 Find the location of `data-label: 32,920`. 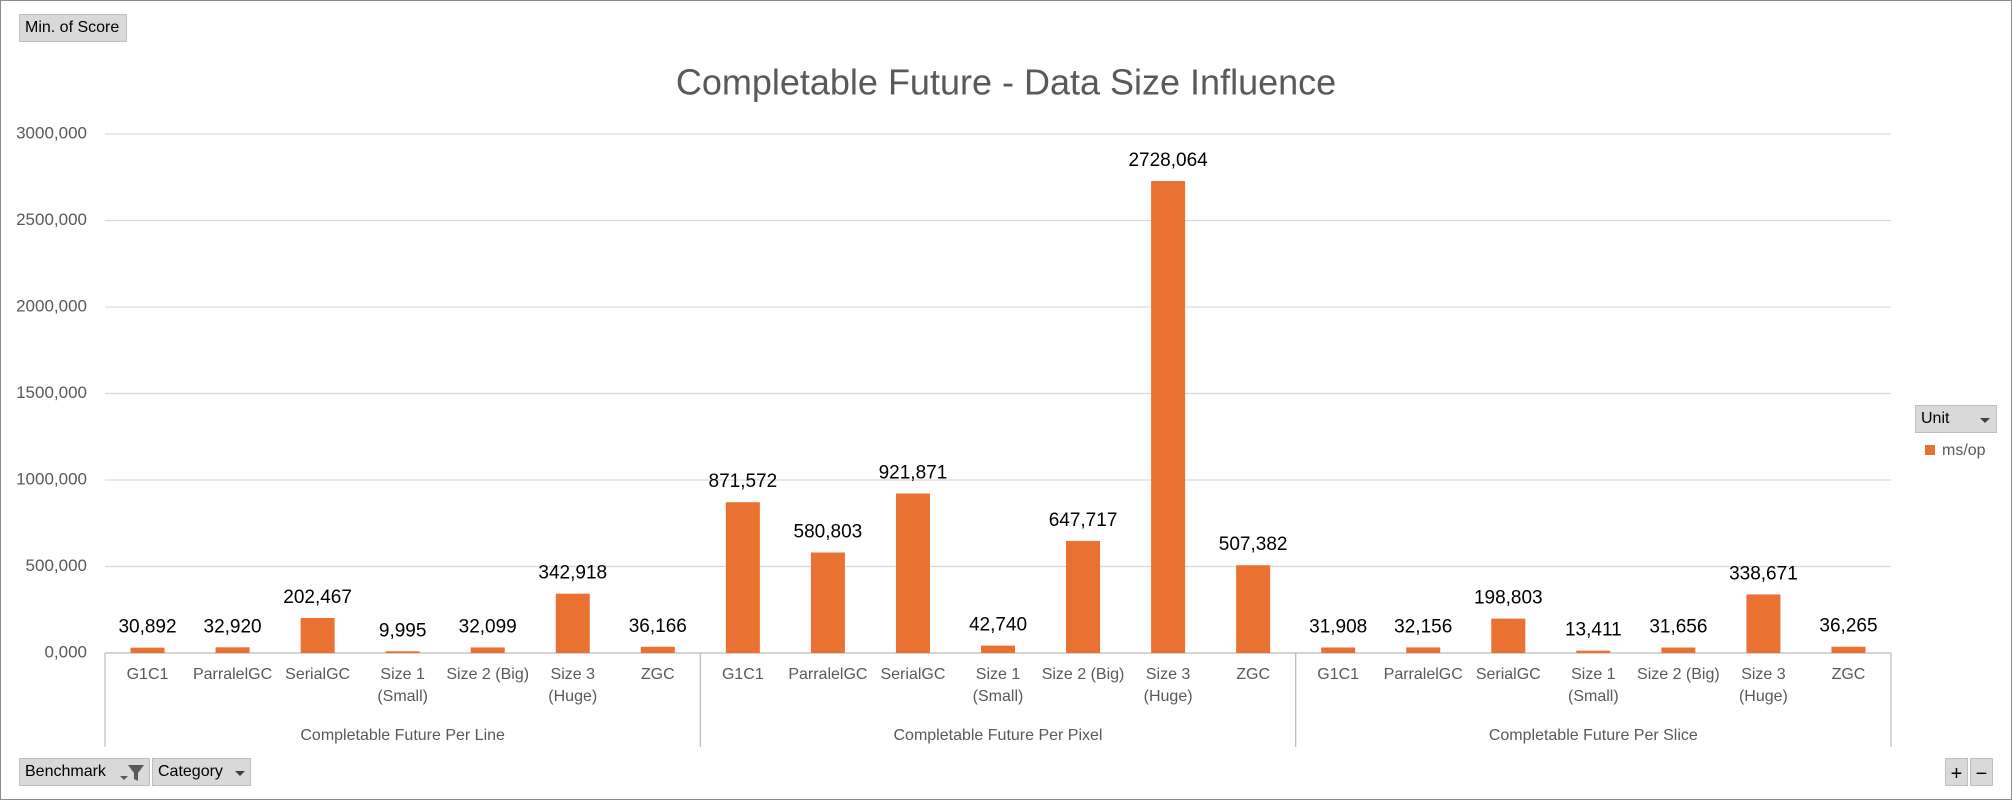

data-label: 32,920 is located at coordinates (233, 626).